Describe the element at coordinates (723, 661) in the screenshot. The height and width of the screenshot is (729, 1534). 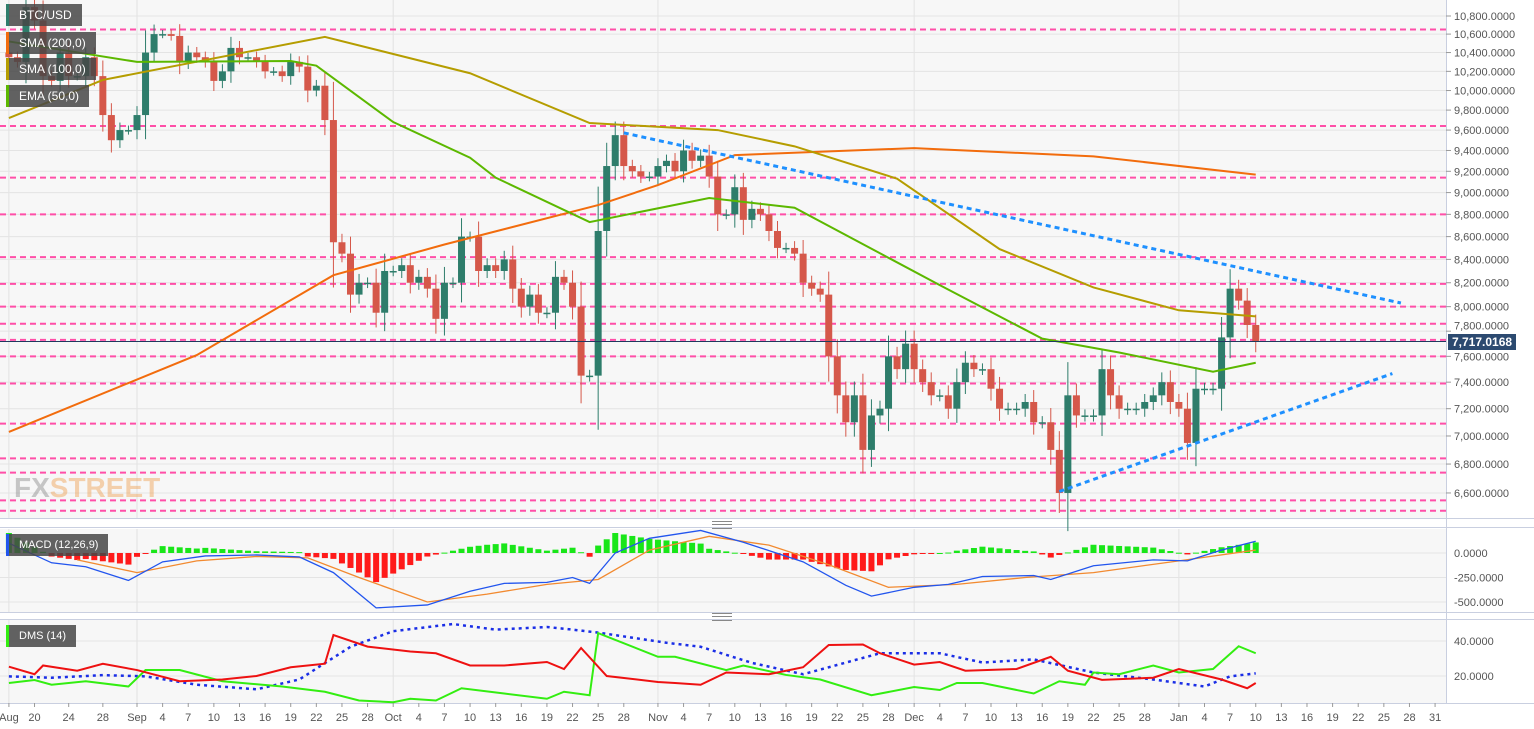
I see `dms-panel-bg` at that location.